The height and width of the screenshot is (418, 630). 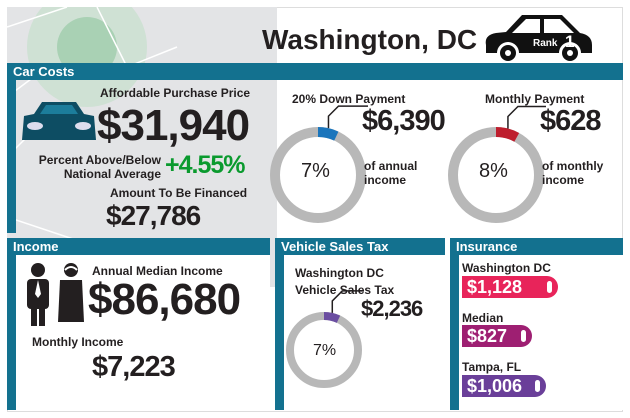 What do you see at coordinates (175, 93) in the screenshot?
I see `purchase-price-label: Affordable Purchase Price` at bounding box center [175, 93].